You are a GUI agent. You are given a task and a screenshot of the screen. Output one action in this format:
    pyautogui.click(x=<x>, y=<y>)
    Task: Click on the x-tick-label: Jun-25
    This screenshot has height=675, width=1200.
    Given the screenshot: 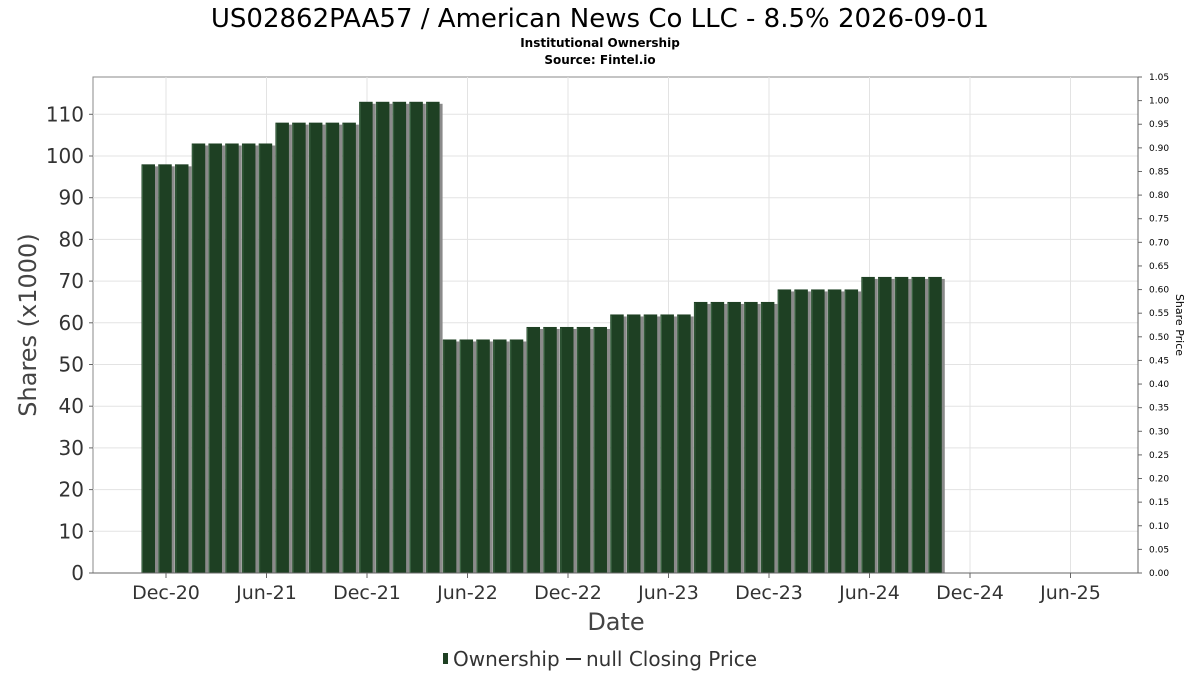 What is the action you would take?
    pyautogui.click(x=1070, y=593)
    